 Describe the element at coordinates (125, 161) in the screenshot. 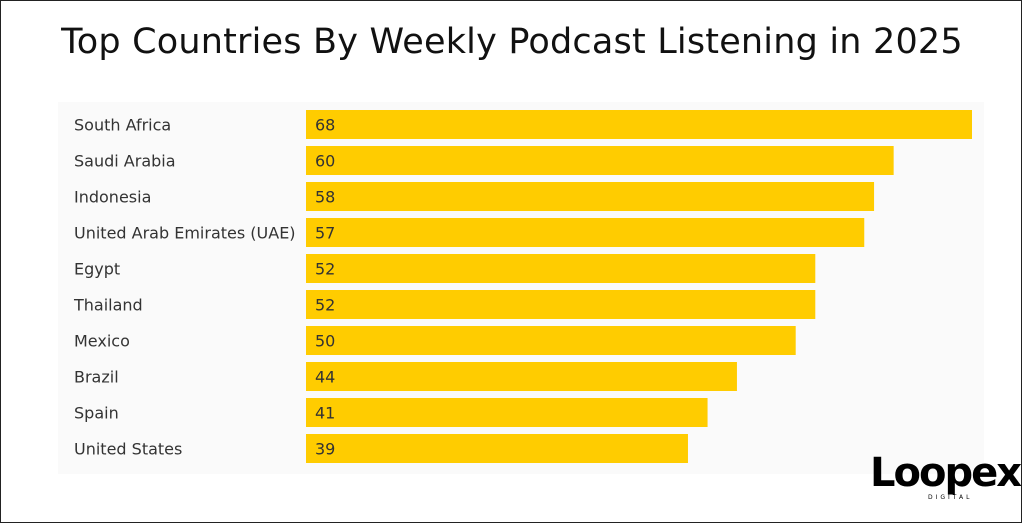

I see `category-label: Saudi Arabia` at that location.